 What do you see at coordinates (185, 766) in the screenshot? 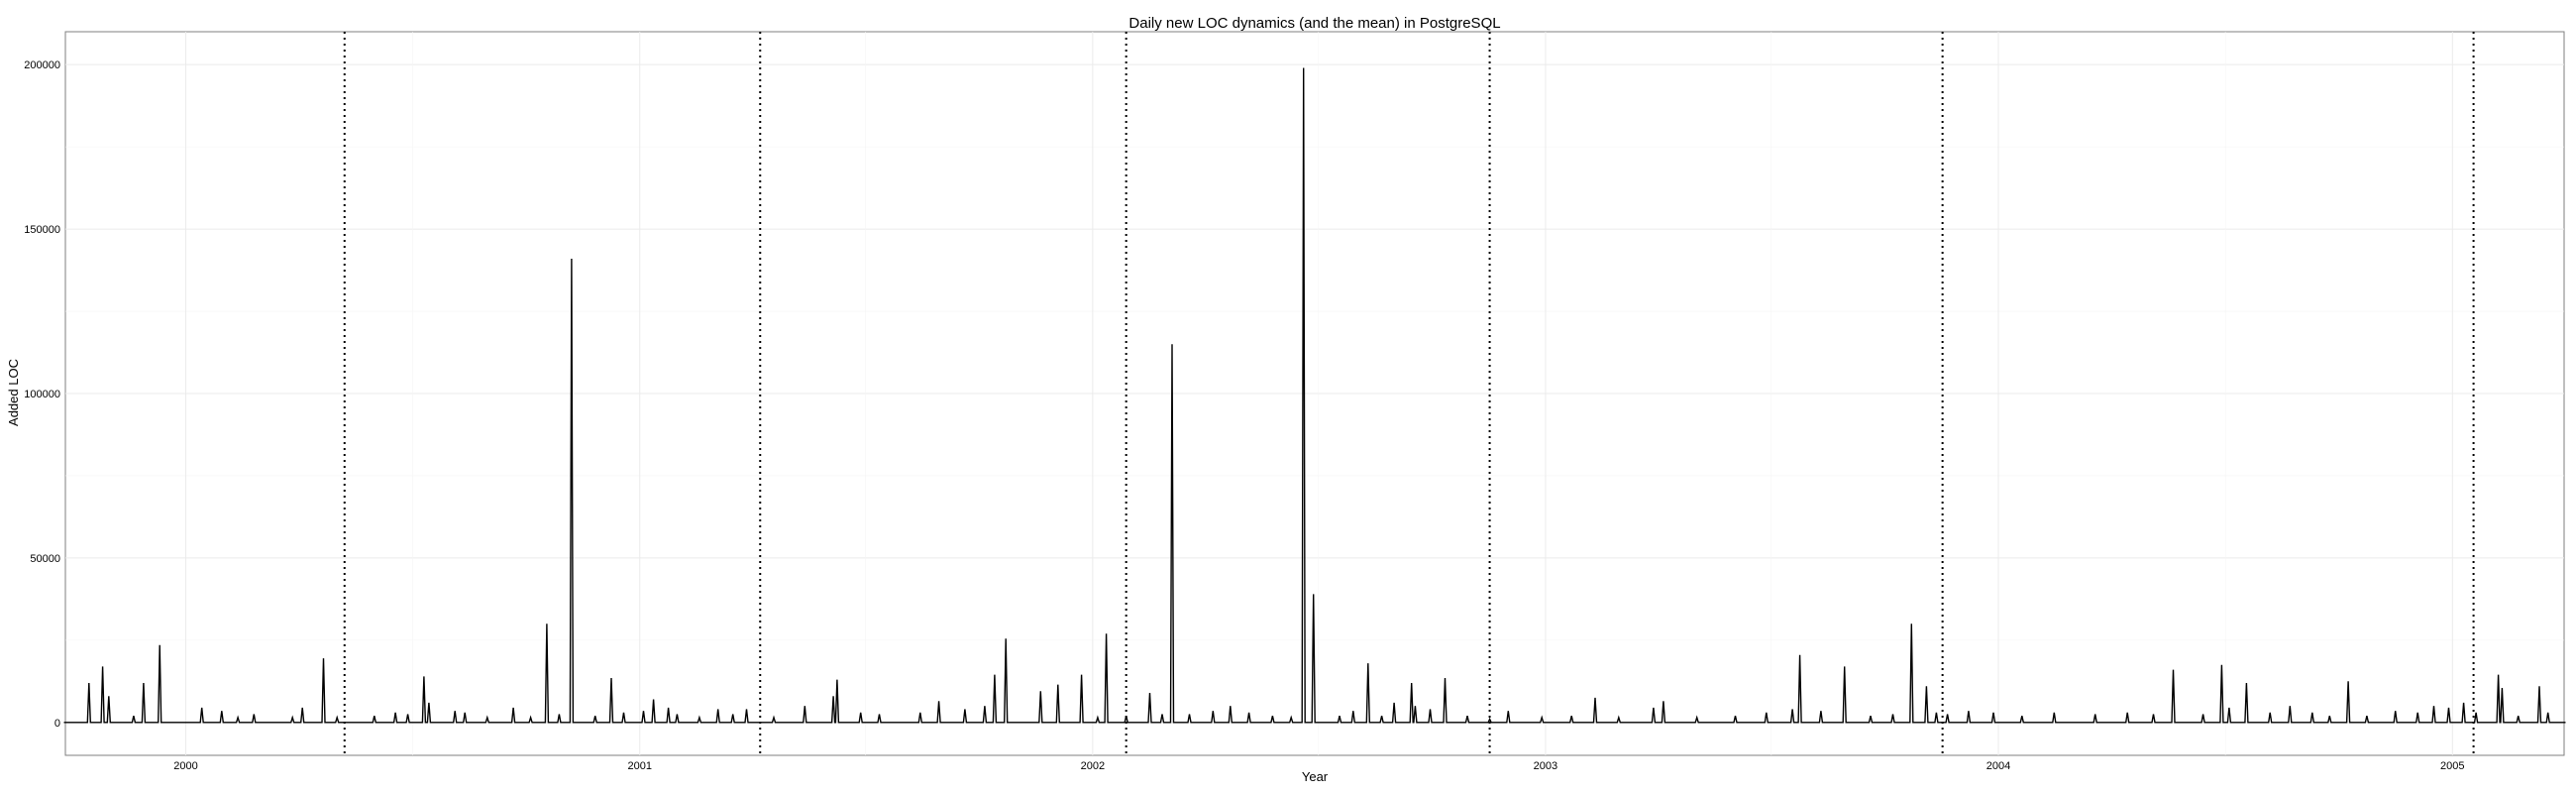
I see `x-tick-label: 2000` at bounding box center [185, 766].